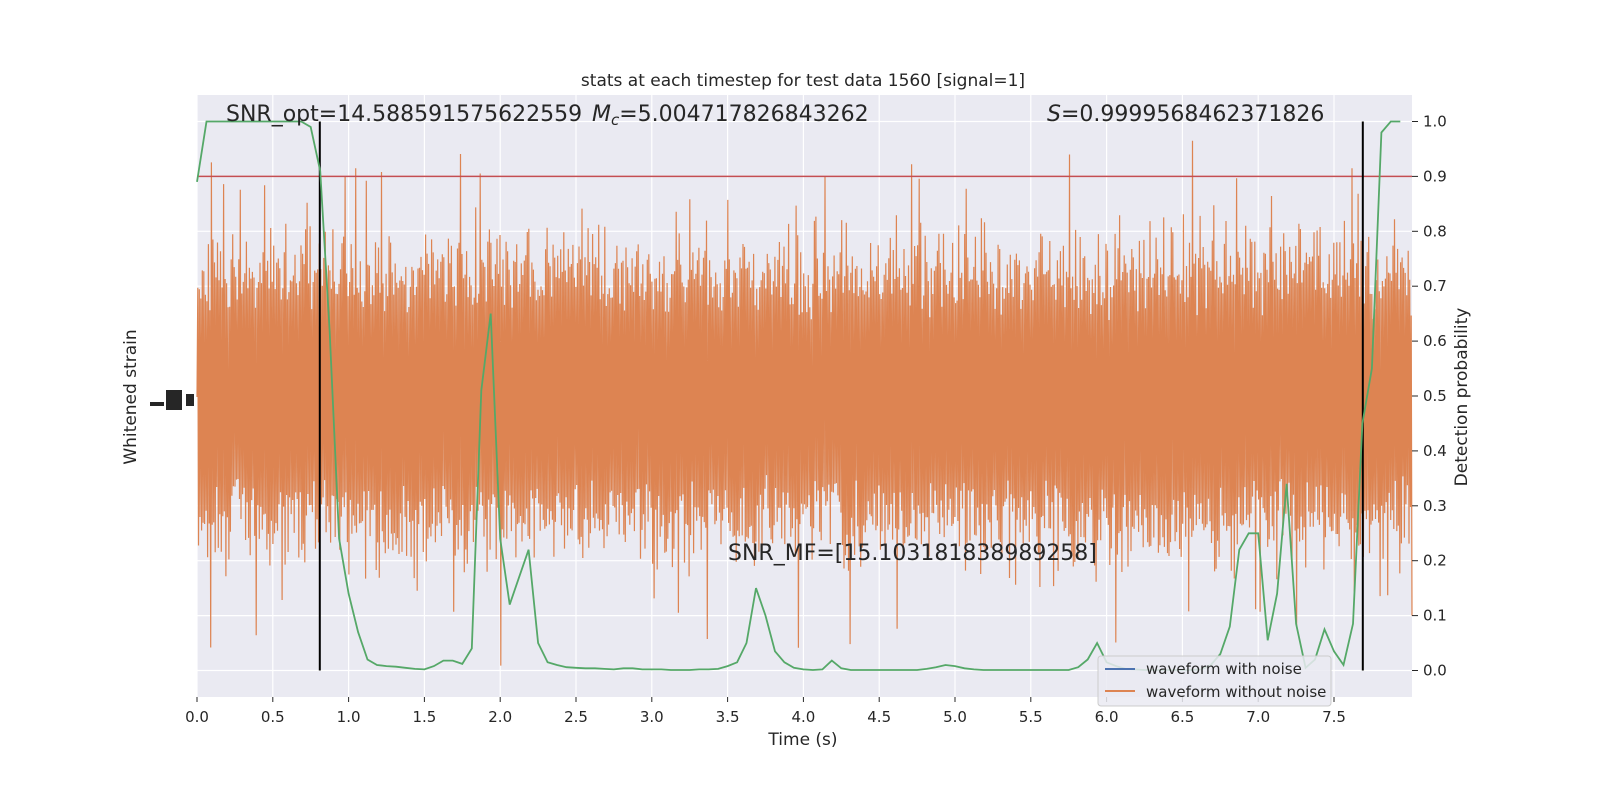 Image resolution: width=1600 pixels, height=800 pixels. What do you see at coordinates (1435, 122) in the screenshot?
I see `y-tick-label: 1.0` at bounding box center [1435, 122].